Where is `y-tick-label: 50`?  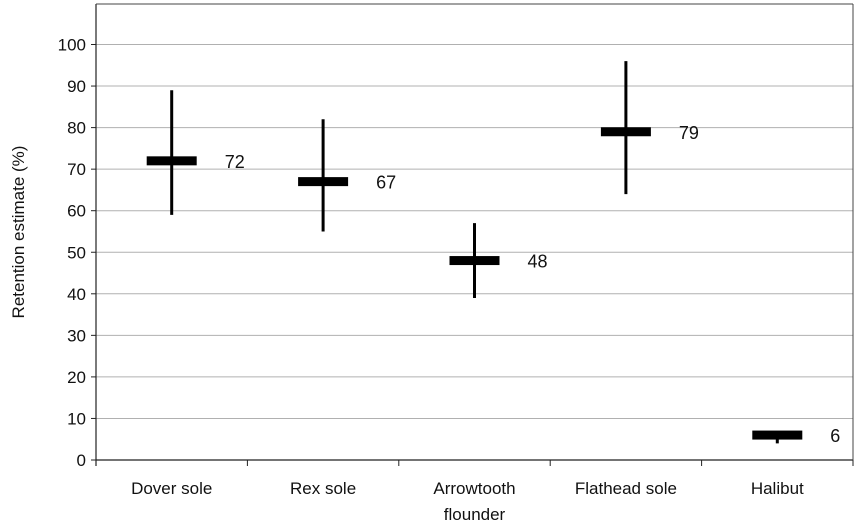 y-tick-label: 50 is located at coordinates (76, 252).